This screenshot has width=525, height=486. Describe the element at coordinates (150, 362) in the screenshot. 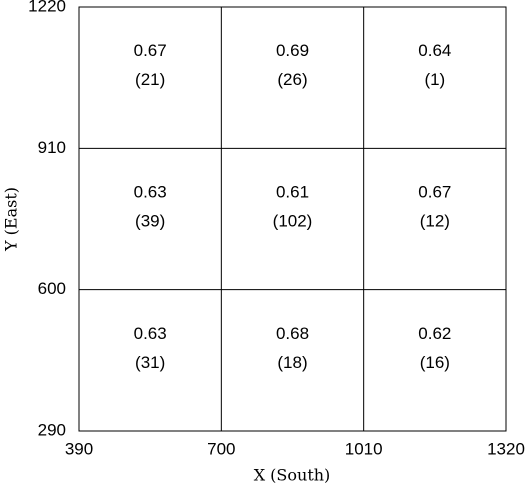

I see `cell-count: (31)` at that location.